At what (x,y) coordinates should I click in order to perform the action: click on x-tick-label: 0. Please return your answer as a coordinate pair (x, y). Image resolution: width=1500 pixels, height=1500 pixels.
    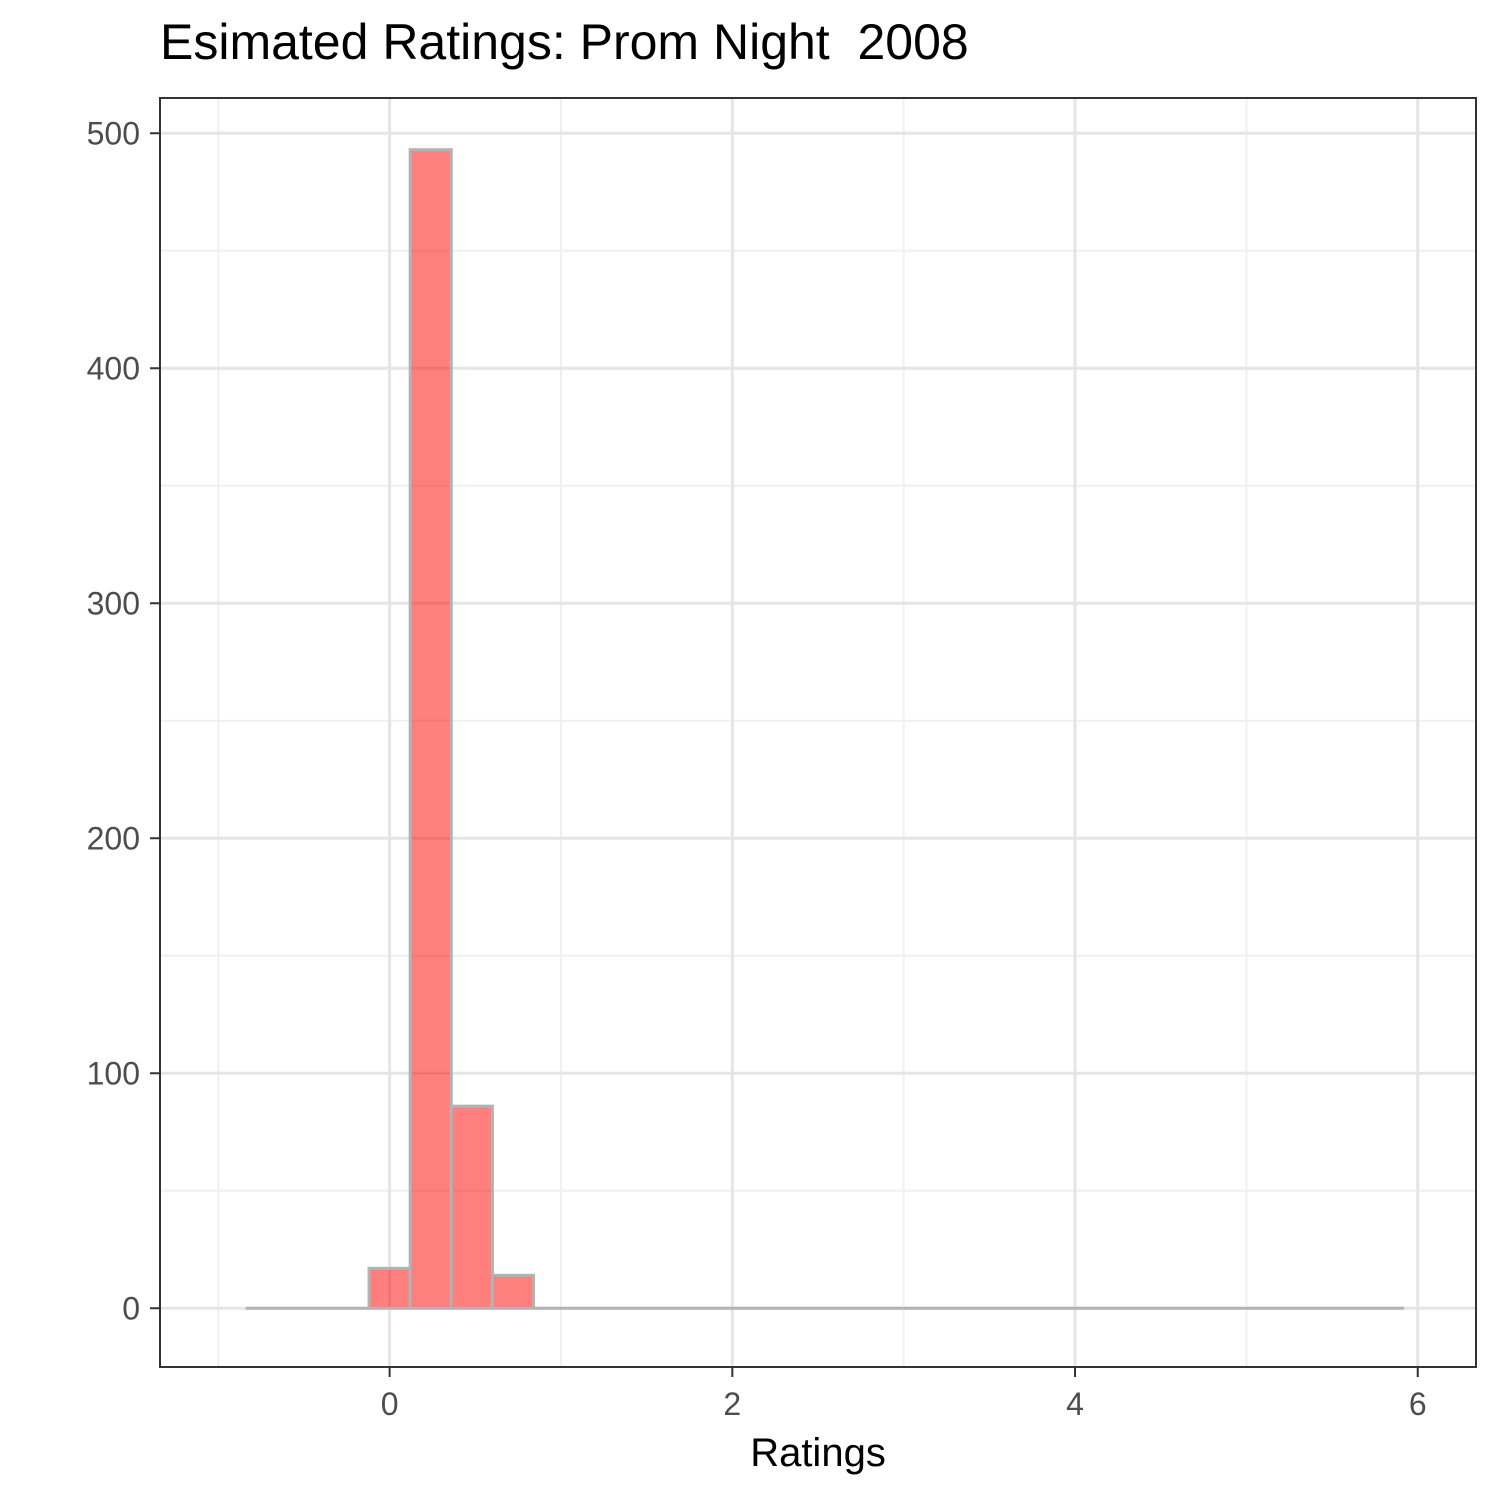
    Looking at the image, I should click on (390, 1404).